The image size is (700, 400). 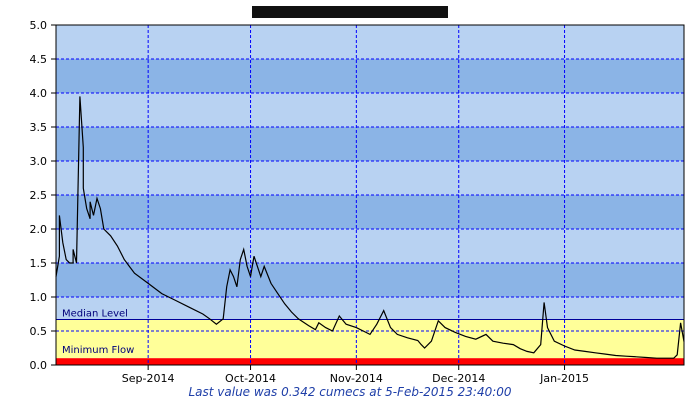 What do you see at coordinates (356, 378) in the screenshot?
I see `x-tick-label: Nov-2014` at bounding box center [356, 378].